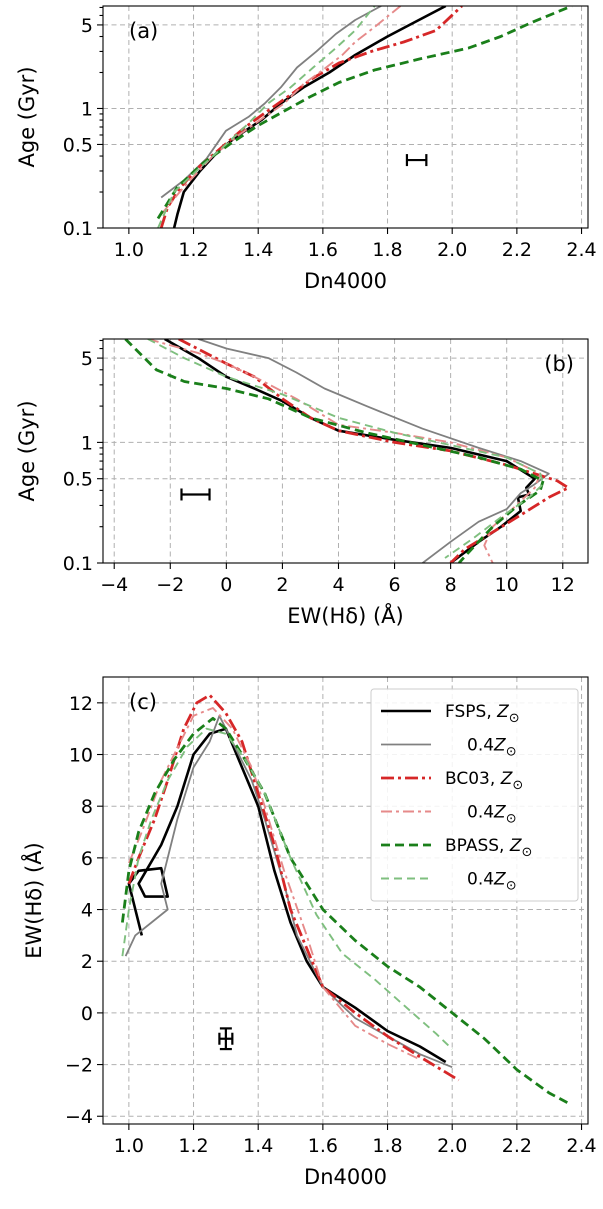  I want to click on y-tick-label: 12, so click(81, 704).